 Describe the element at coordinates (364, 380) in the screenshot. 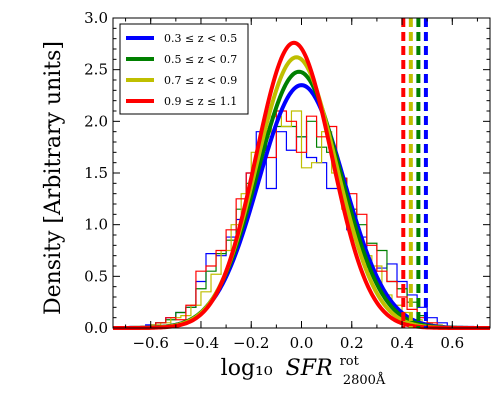

I see `x-axis-label-subscript: 2800Å` at that location.